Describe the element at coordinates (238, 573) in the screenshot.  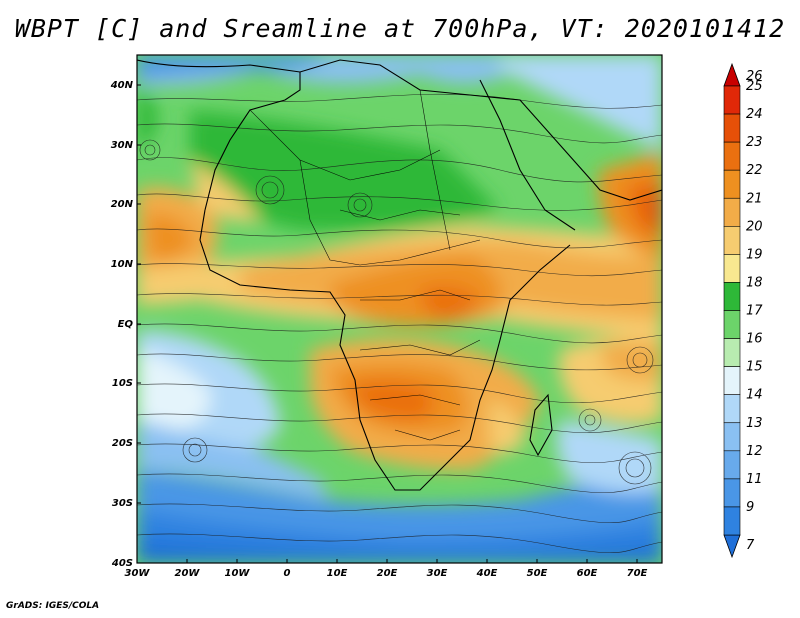
I see `lon-label-10w: 10W` at that location.